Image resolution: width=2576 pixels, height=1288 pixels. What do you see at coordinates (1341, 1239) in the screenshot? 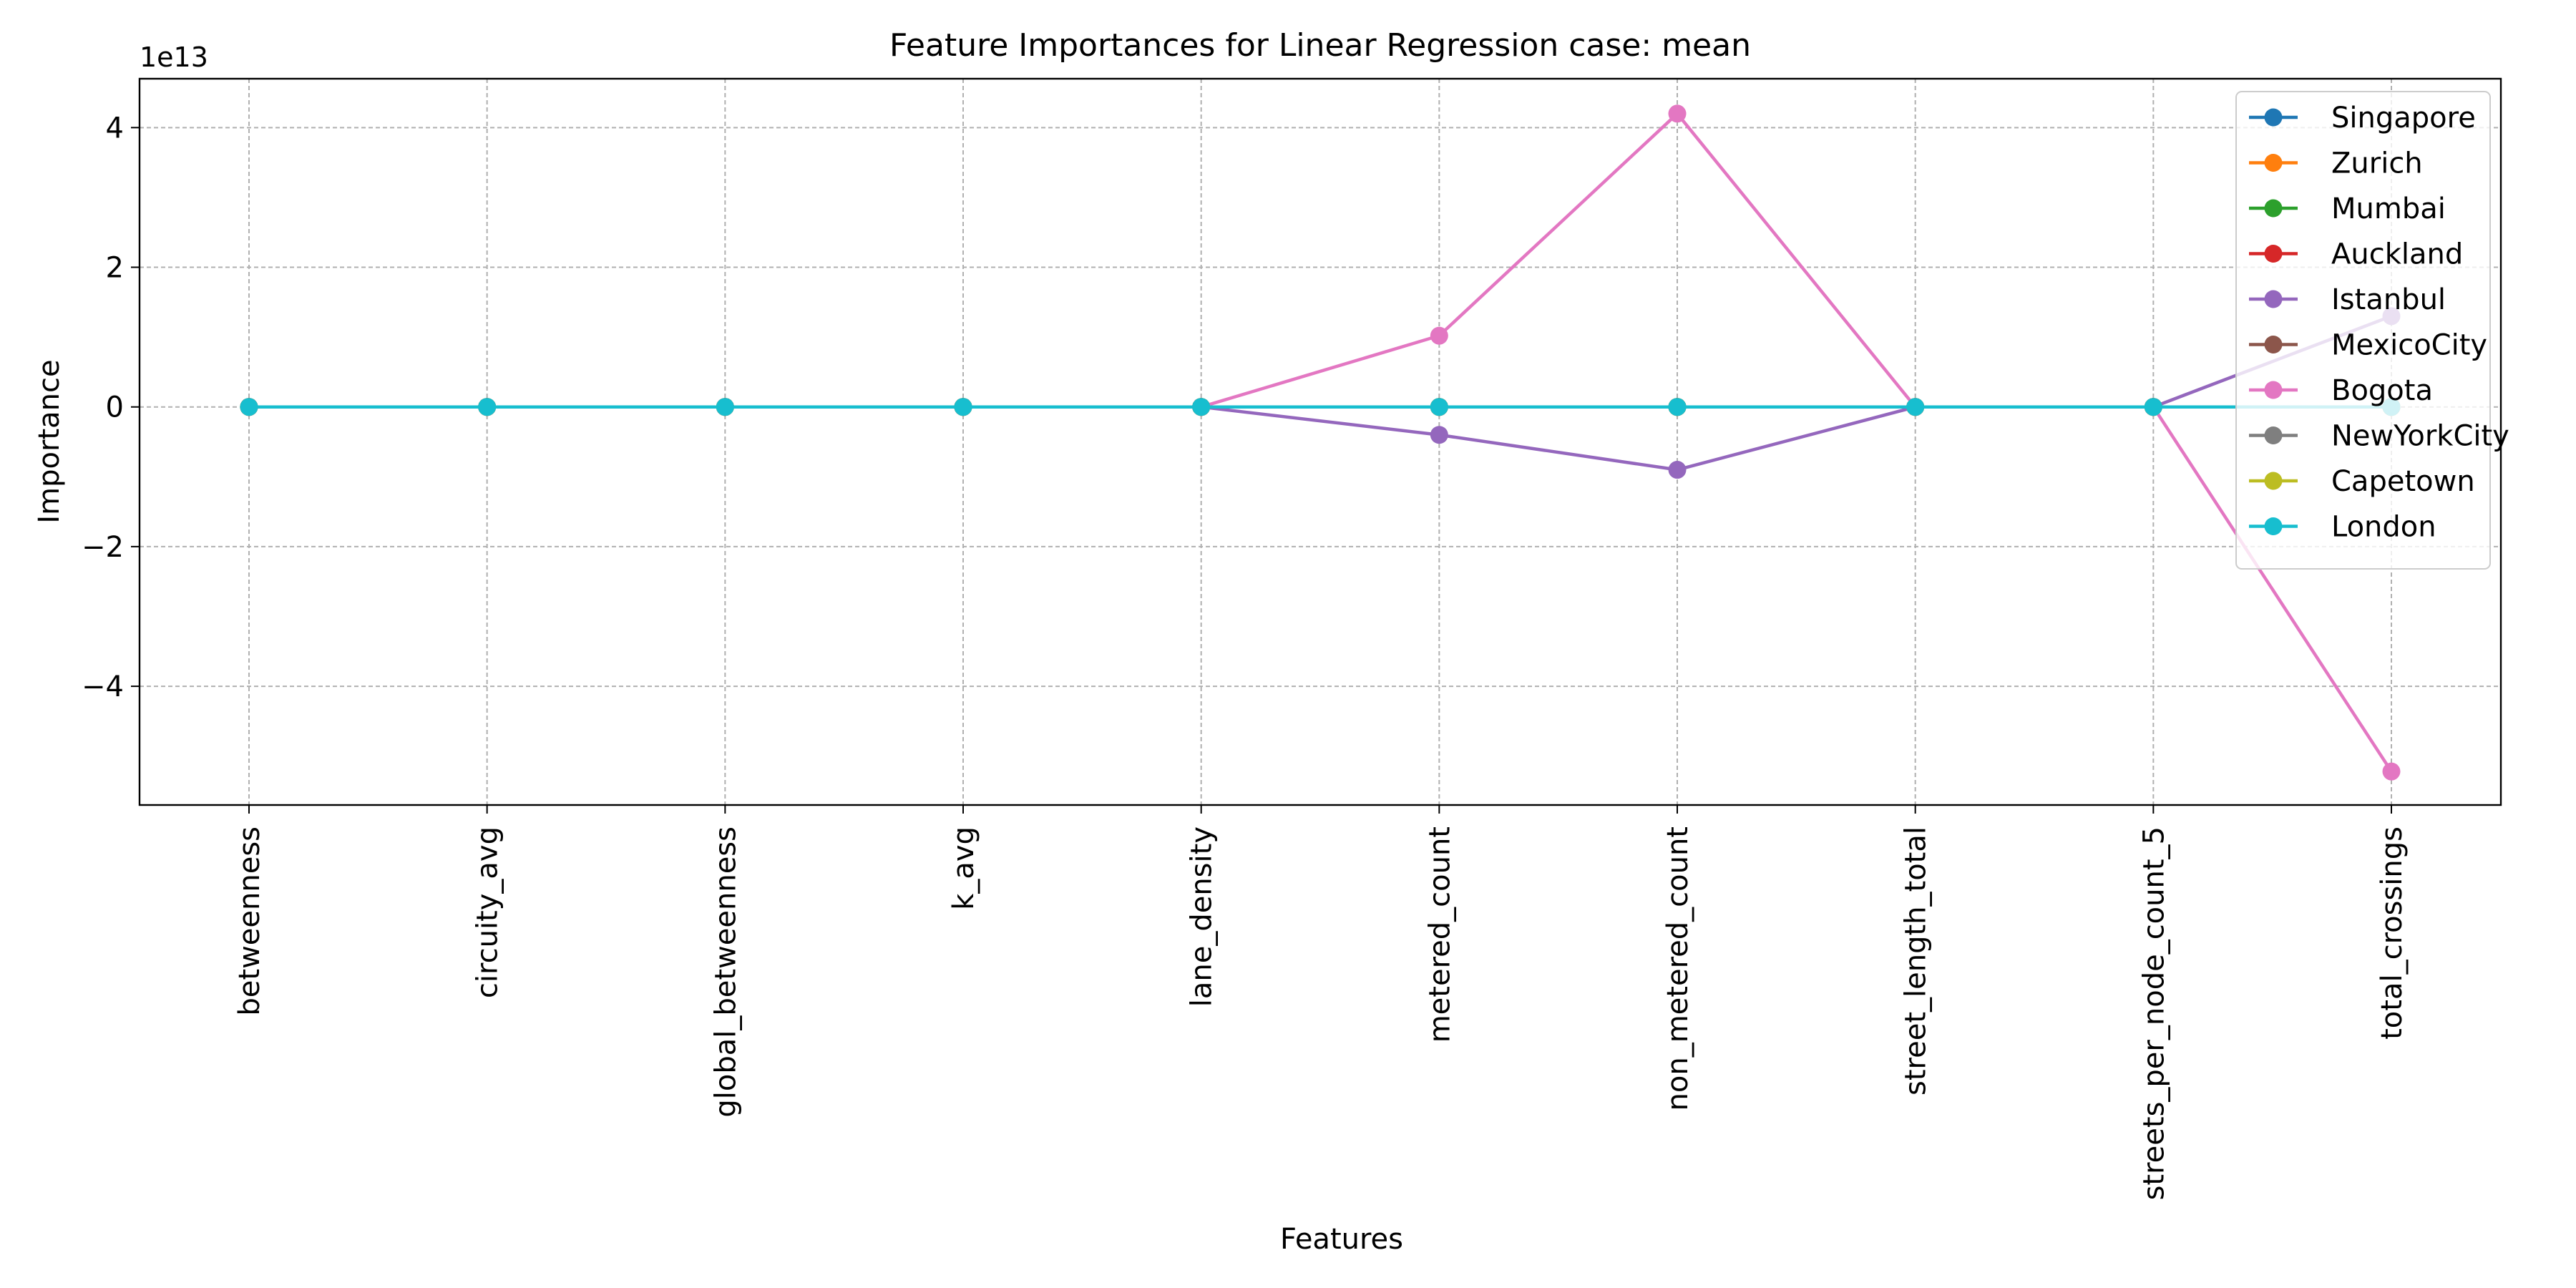
I see `x-axis-label: Features` at bounding box center [1341, 1239].